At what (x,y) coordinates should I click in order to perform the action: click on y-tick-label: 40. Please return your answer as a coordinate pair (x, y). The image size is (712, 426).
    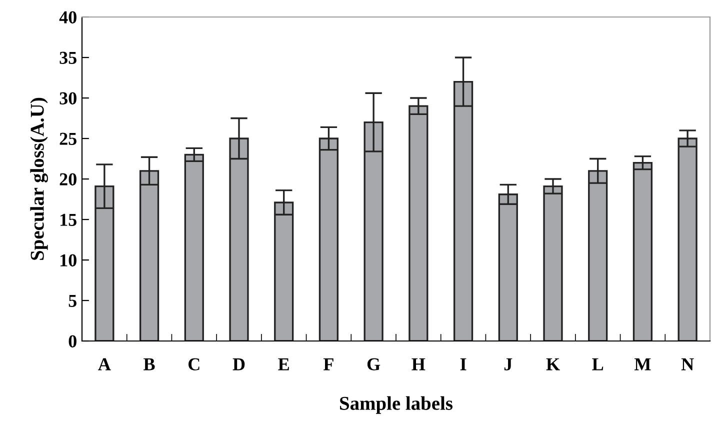
    Looking at the image, I should click on (67, 17).